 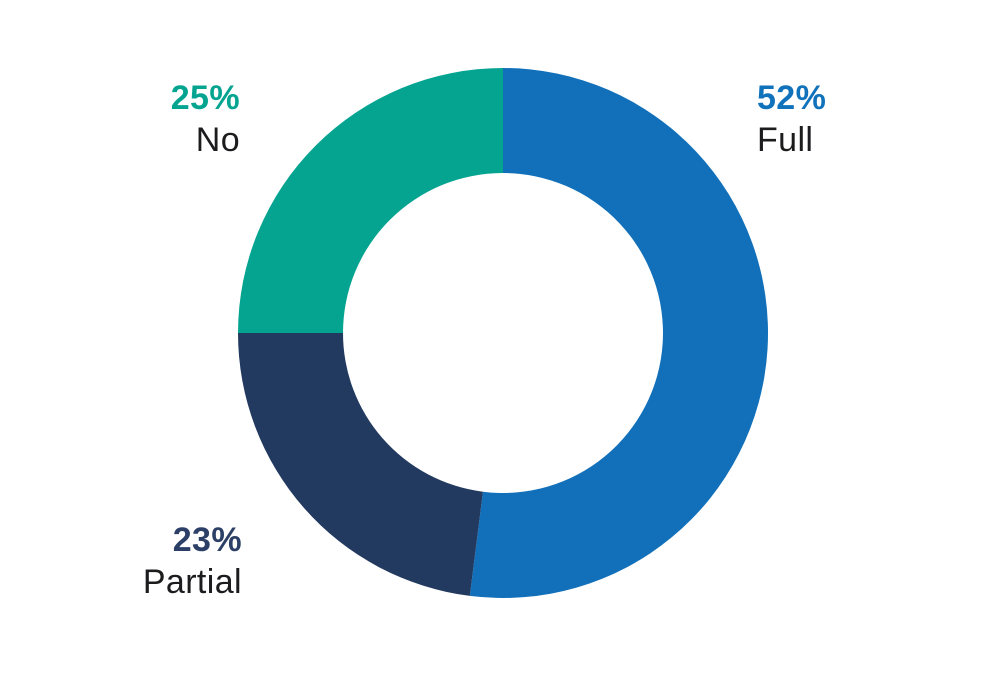 I want to click on category-name-no: No, so click(x=217, y=140).